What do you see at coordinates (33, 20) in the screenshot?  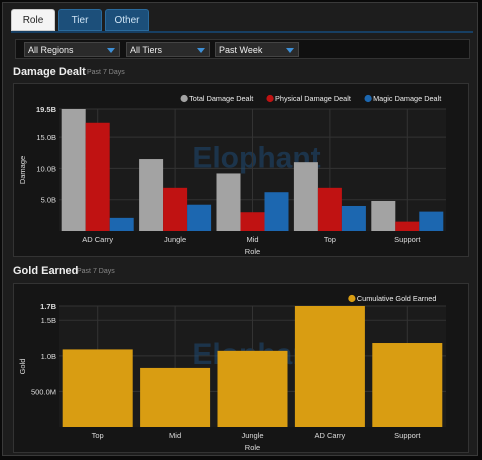 I see `tab-role: Role` at bounding box center [33, 20].